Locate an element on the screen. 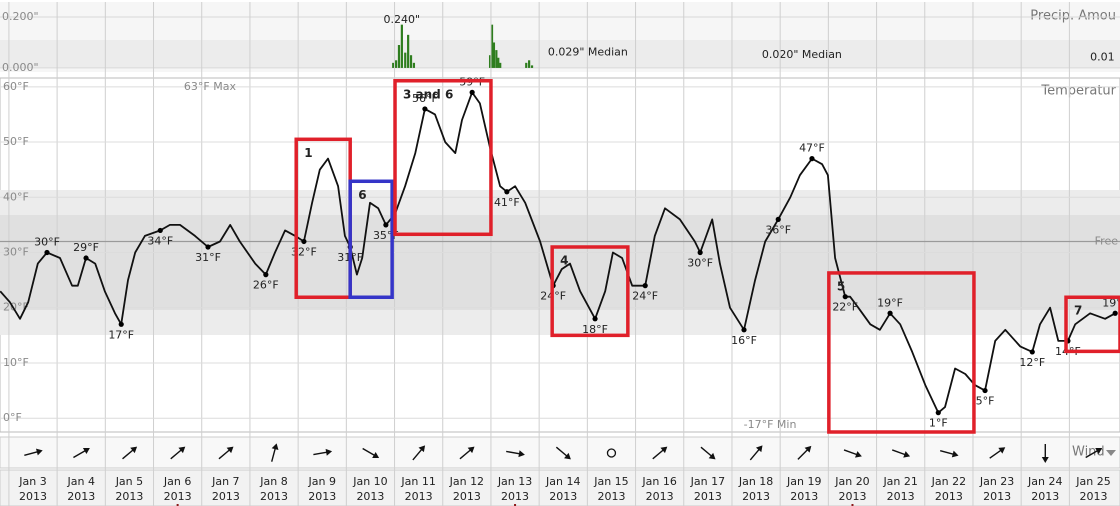 The height and width of the screenshot is (506, 1120). x-tick-label: Jan 18 is located at coordinates (755, 481).